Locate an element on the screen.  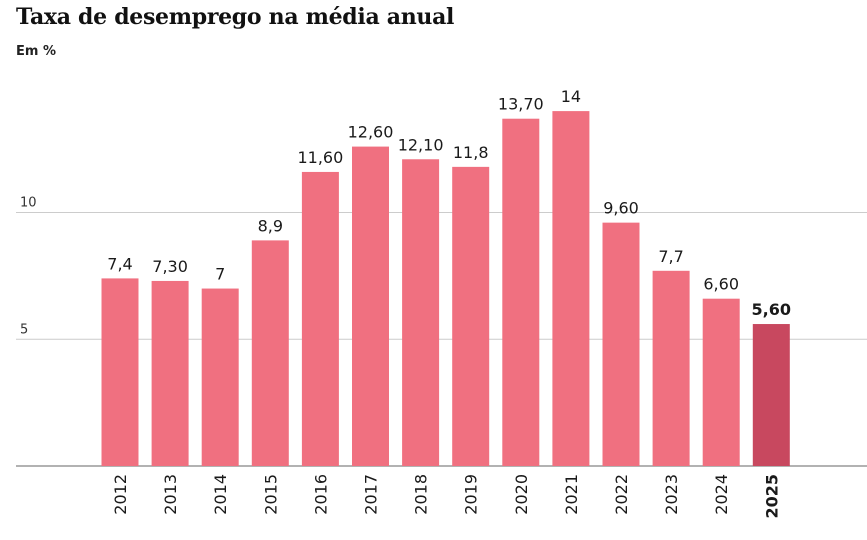
value-label-2018: 12,10 is located at coordinates (421, 144).